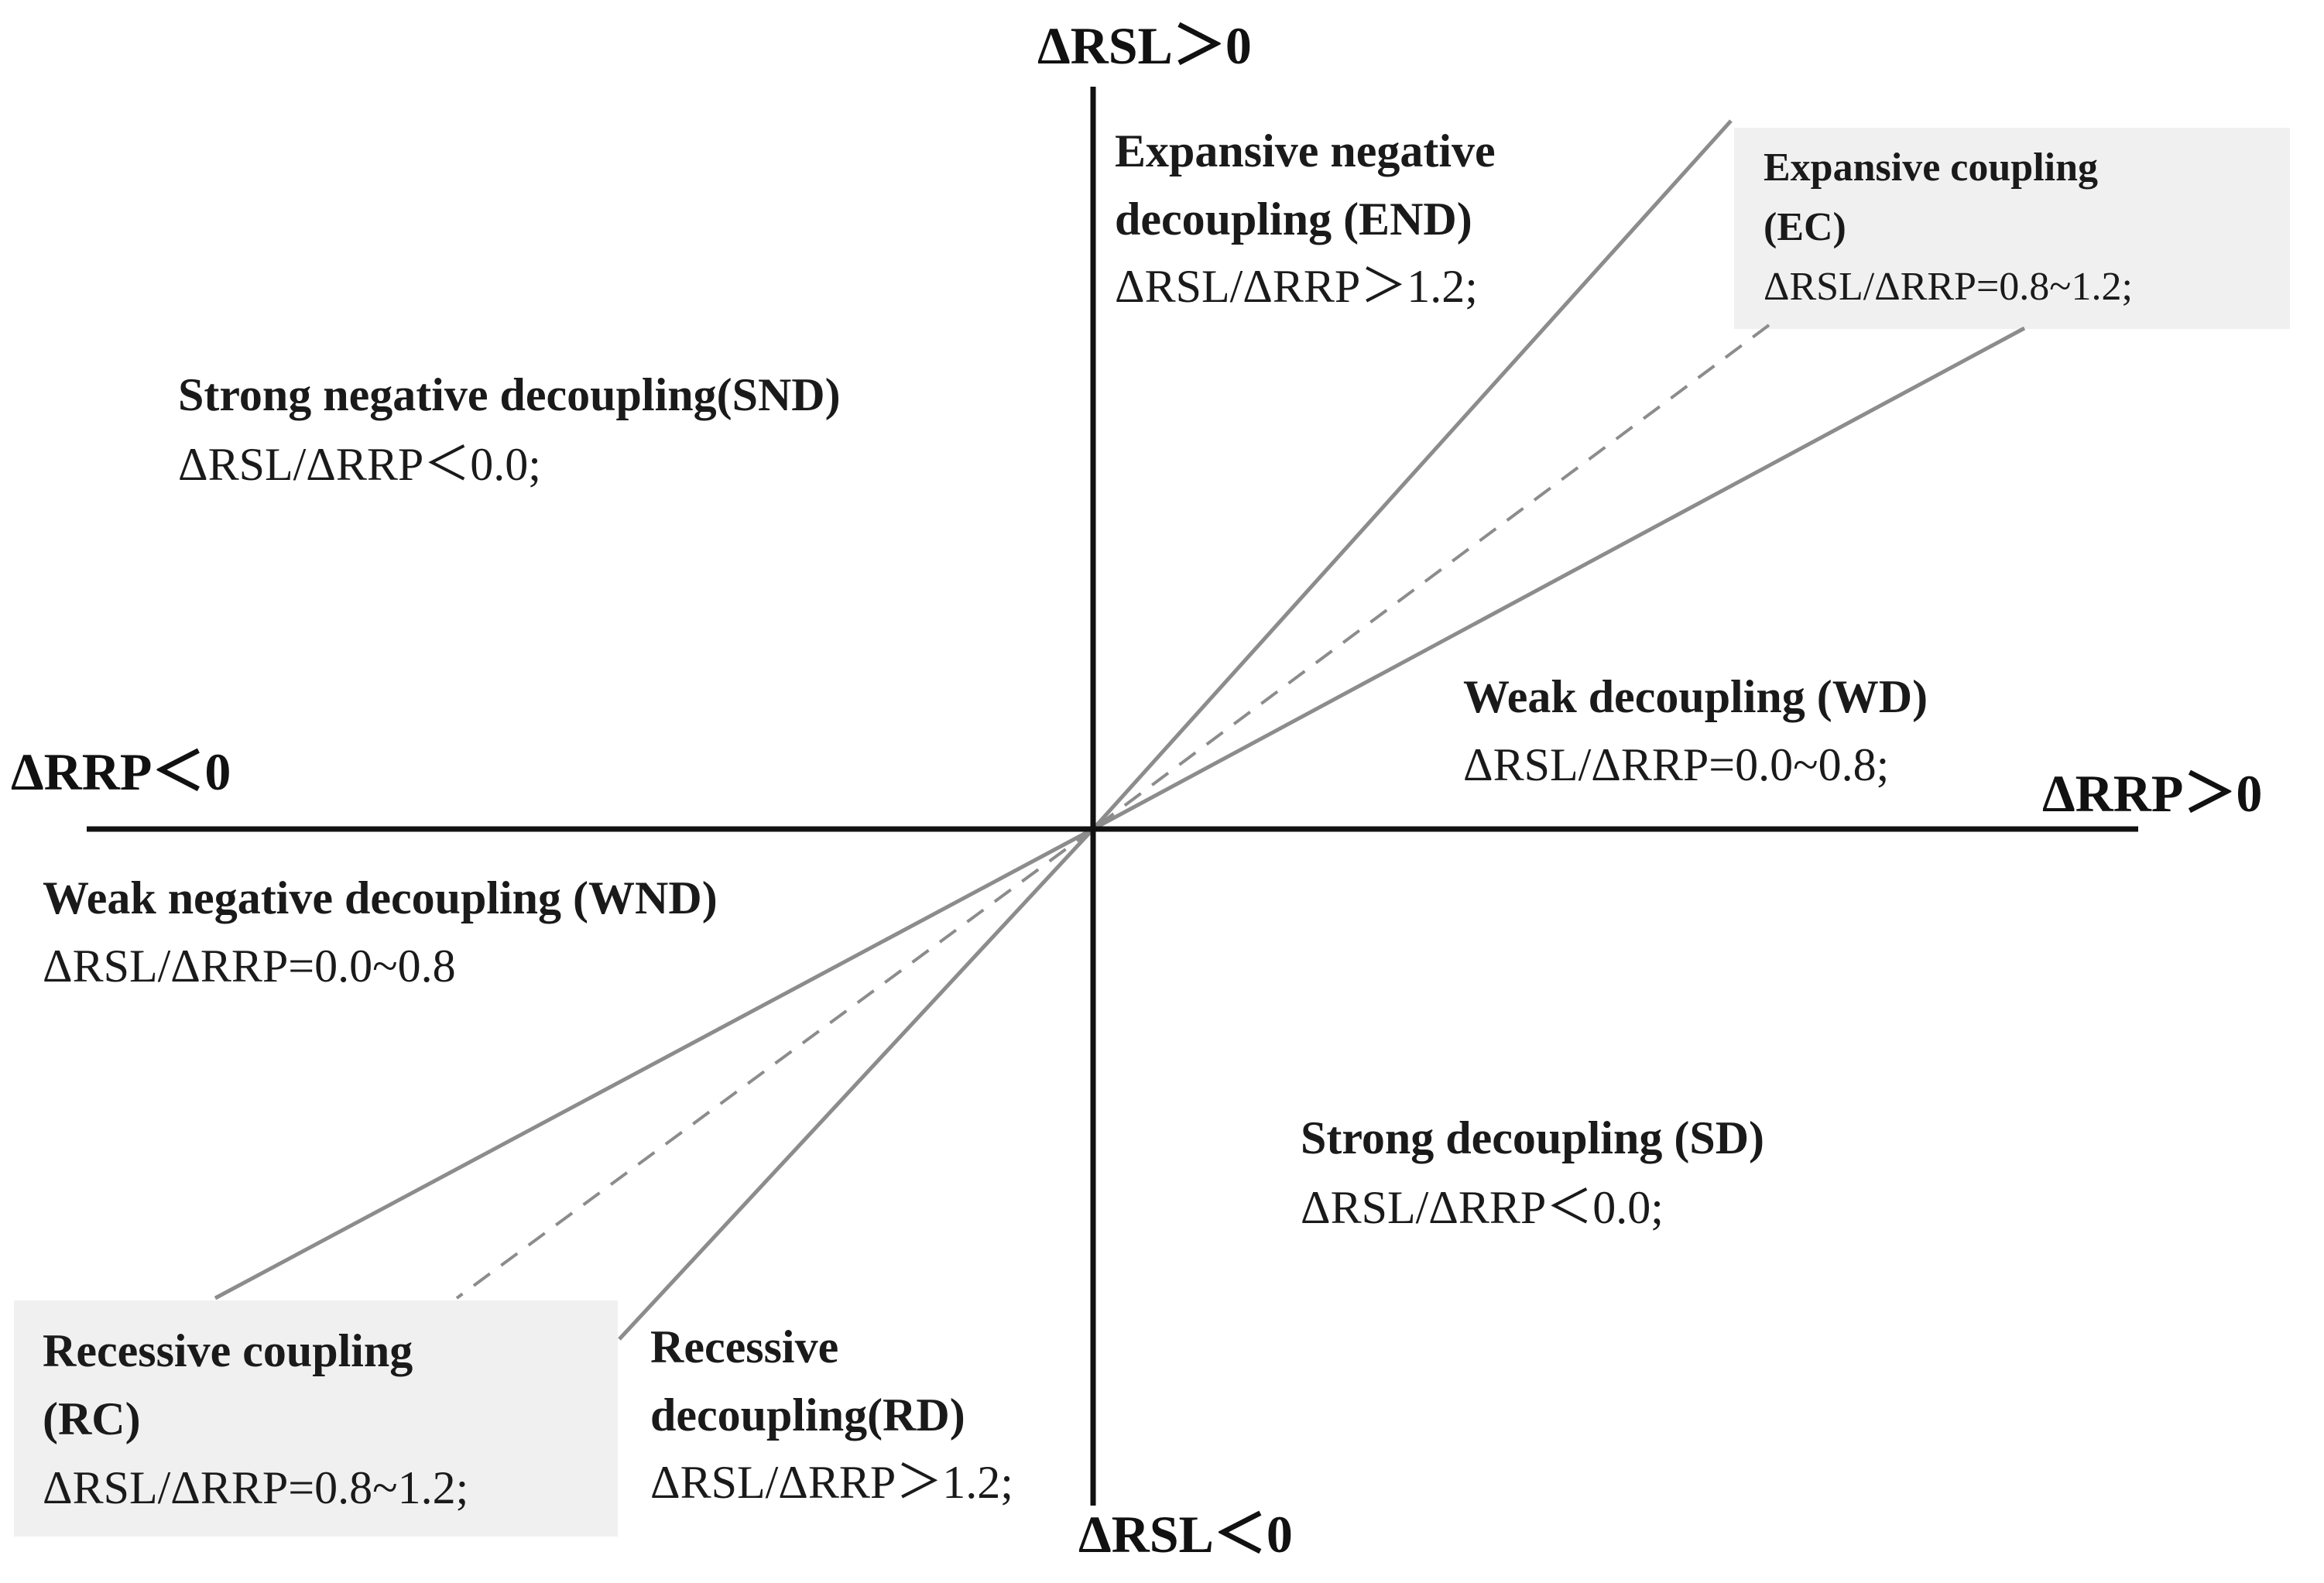  I want to click on rc-label-line1: Recessive coupling, so click(228, 1351).